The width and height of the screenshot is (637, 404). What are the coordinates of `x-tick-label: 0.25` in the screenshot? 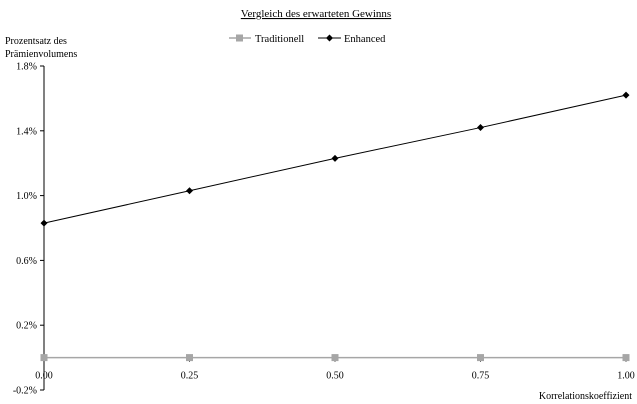 It's located at (190, 376).